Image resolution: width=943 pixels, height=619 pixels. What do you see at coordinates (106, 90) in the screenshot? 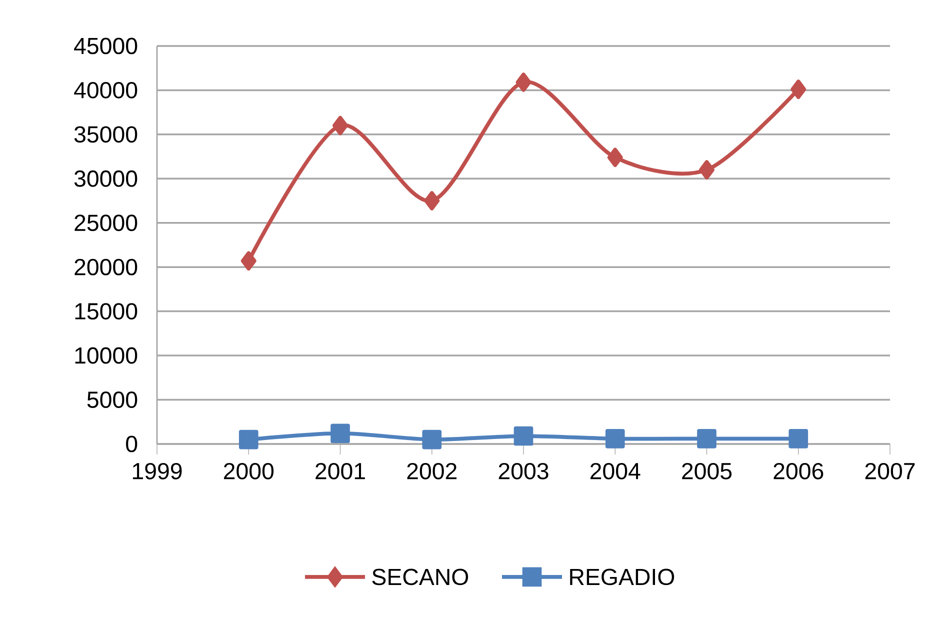
I see `y-tick-label: 40000` at bounding box center [106, 90].